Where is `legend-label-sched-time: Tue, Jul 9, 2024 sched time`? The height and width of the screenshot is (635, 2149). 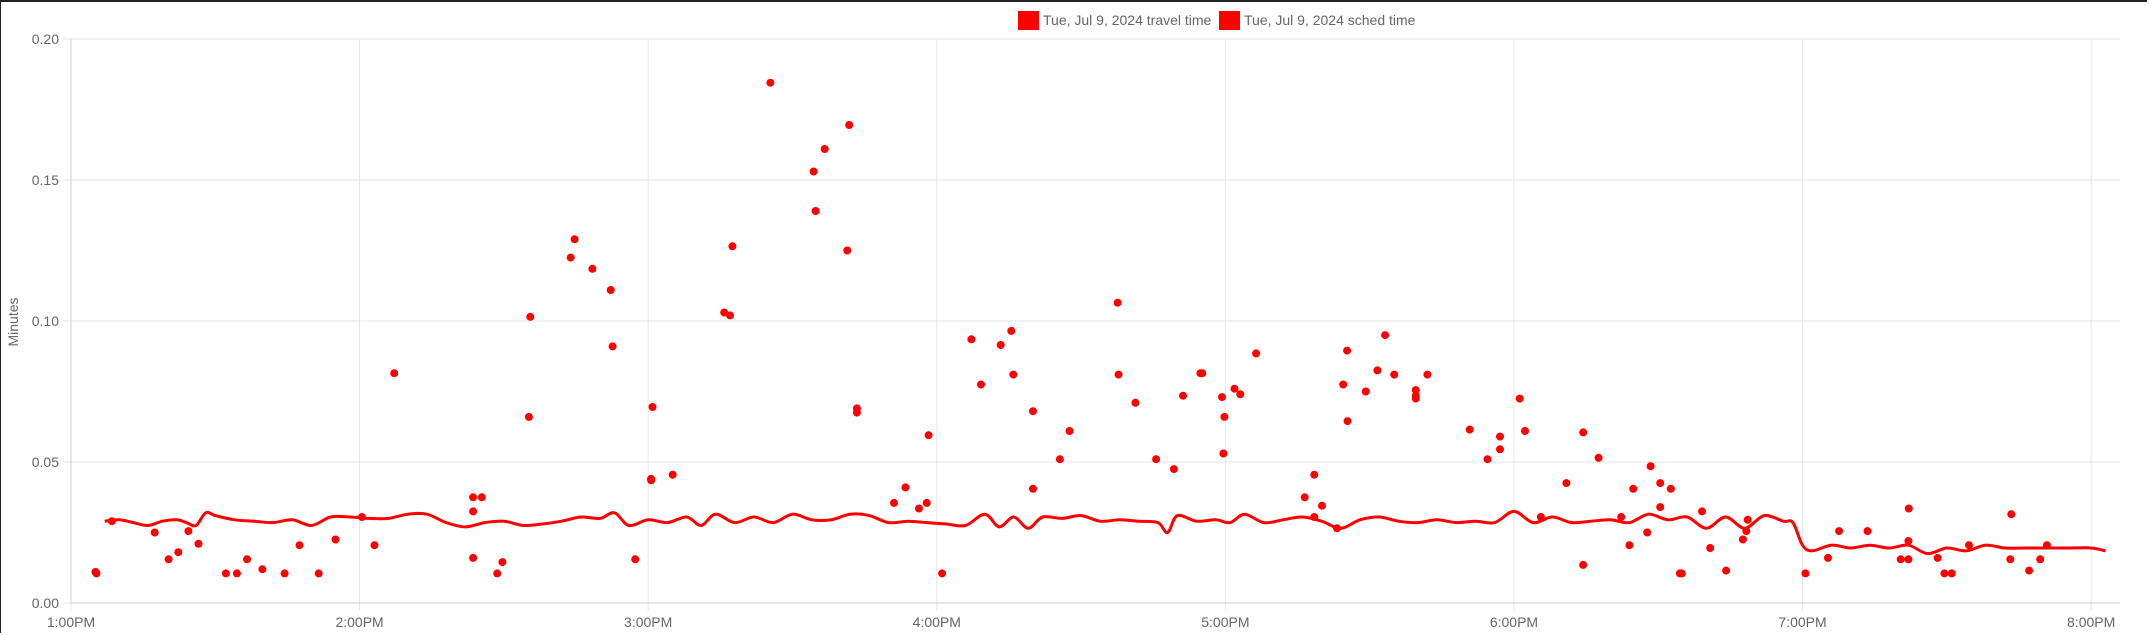
legend-label-sched-time: Tue, Jul 9, 2024 sched time is located at coordinates (1330, 20).